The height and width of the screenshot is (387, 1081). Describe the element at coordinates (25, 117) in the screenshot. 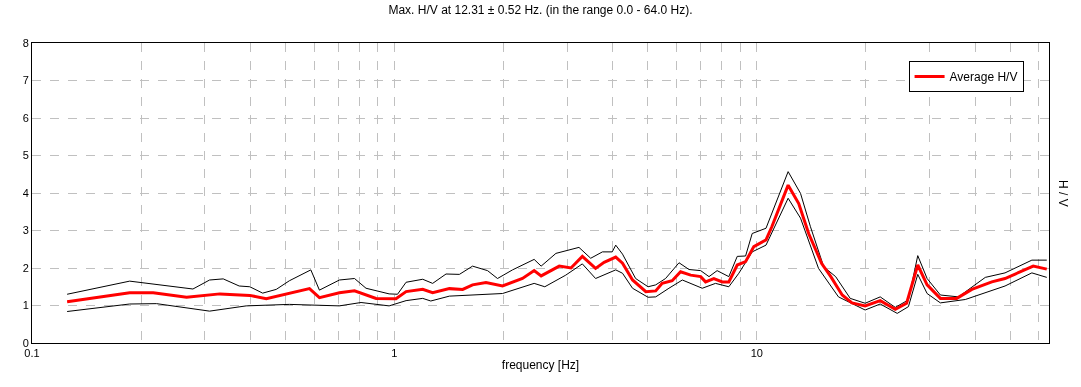

I see `y-tick-label: 6` at that location.